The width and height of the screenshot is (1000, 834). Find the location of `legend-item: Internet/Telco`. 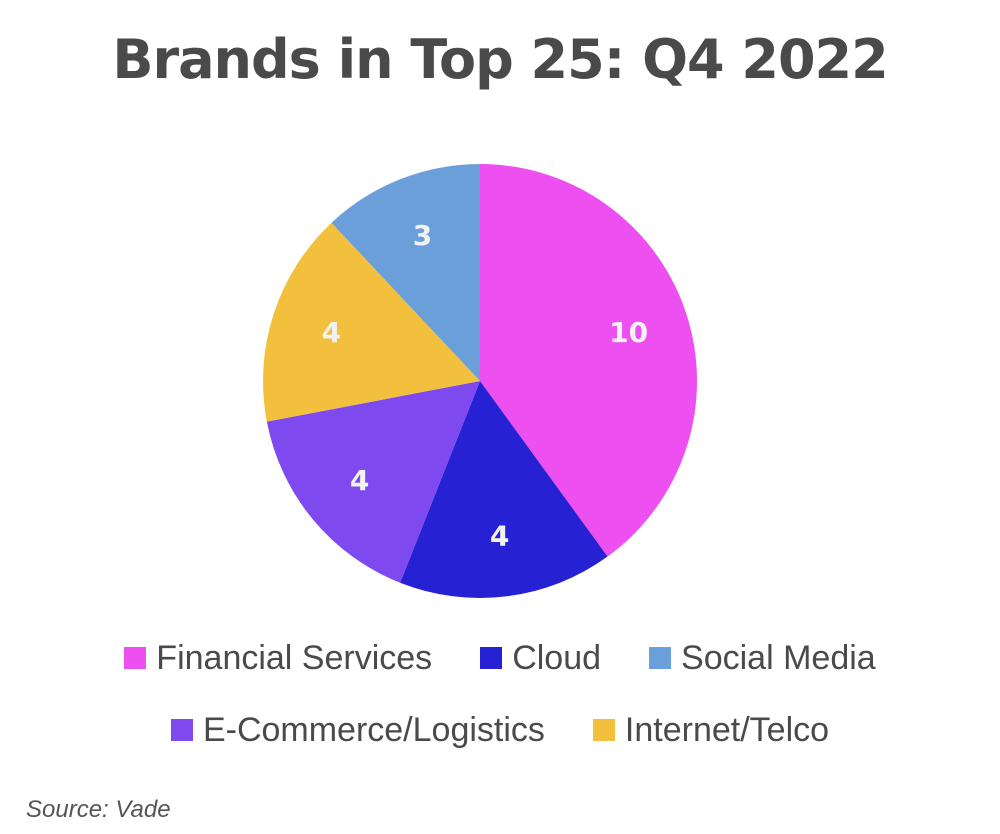

legend-item: Internet/Telco is located at coordinates (711, 730).